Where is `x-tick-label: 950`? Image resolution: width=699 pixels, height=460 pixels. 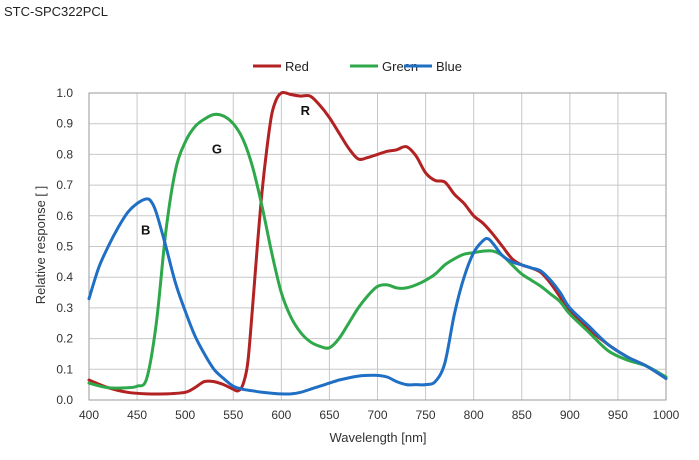 x-tick-label: 950 is located at coordinates (618, 415).